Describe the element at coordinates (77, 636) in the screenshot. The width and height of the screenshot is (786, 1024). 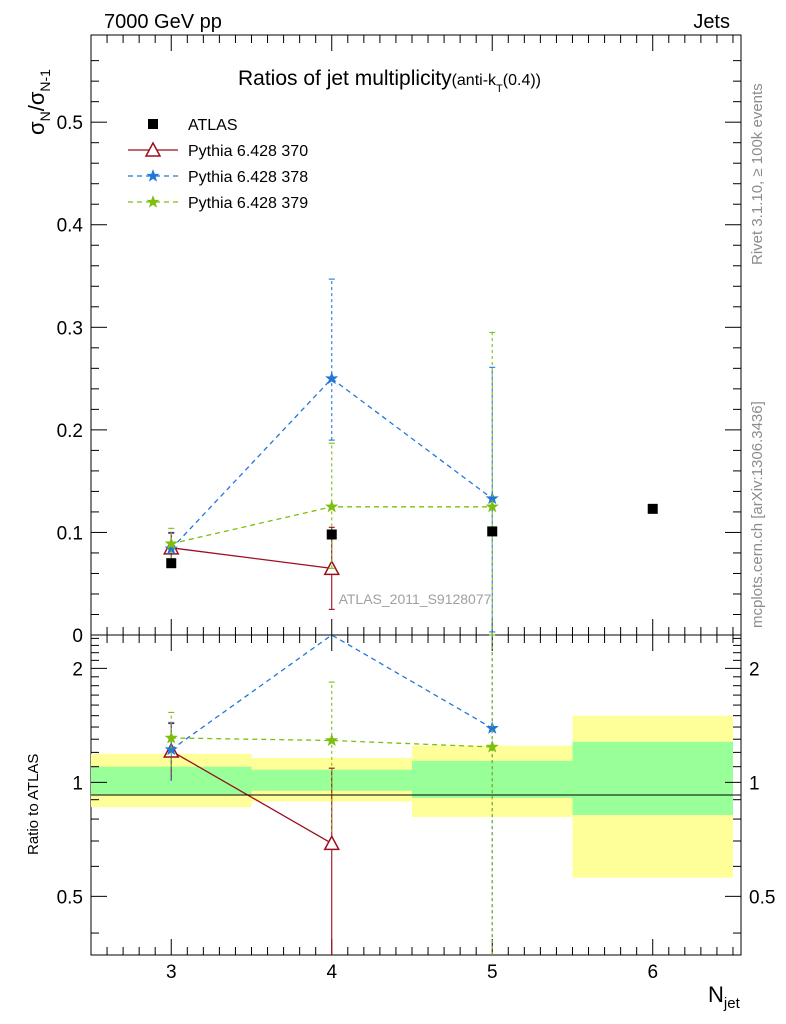
I see `upper-y-tick-label-0: 0` at that location.